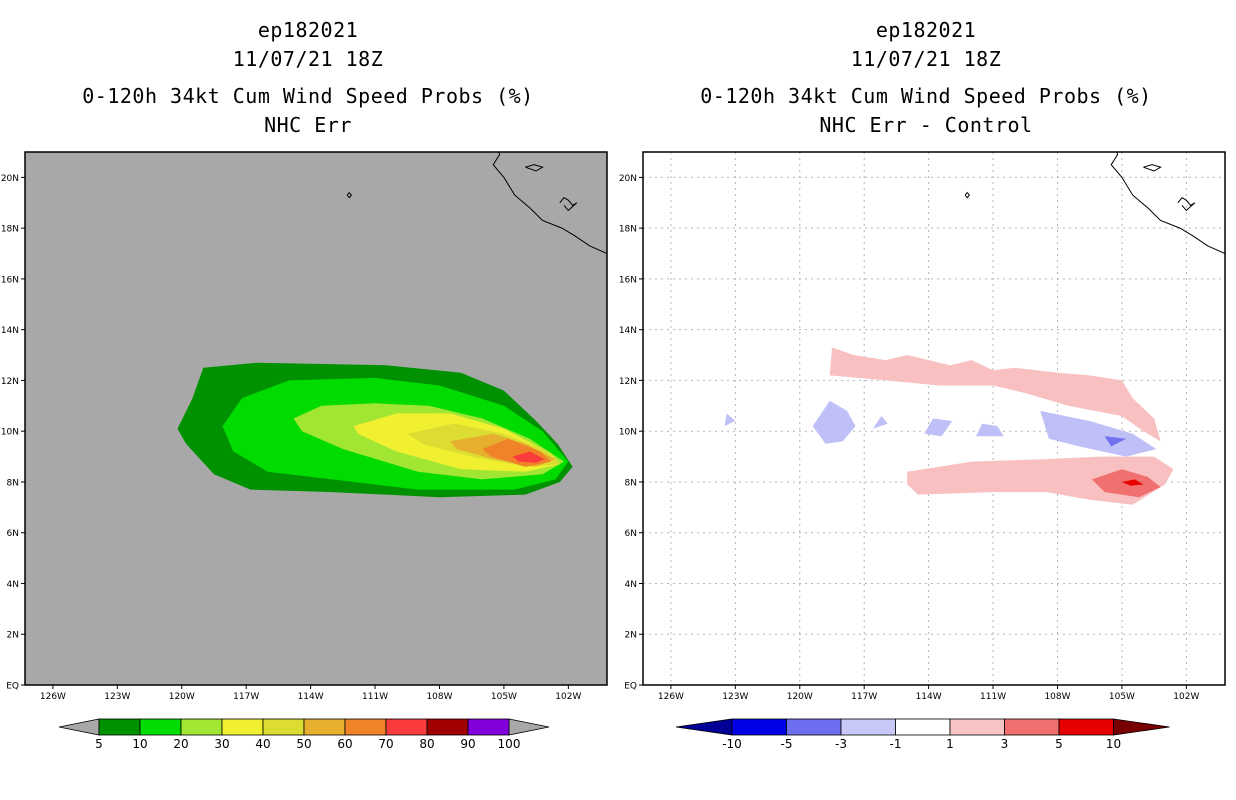 The width and height of the screenshot is (1236, 800). What do you see at coordinates (1141, 727) in the screenshot?
I see `right-colorbar-high-arrow` at bounding box center [1141, 727].